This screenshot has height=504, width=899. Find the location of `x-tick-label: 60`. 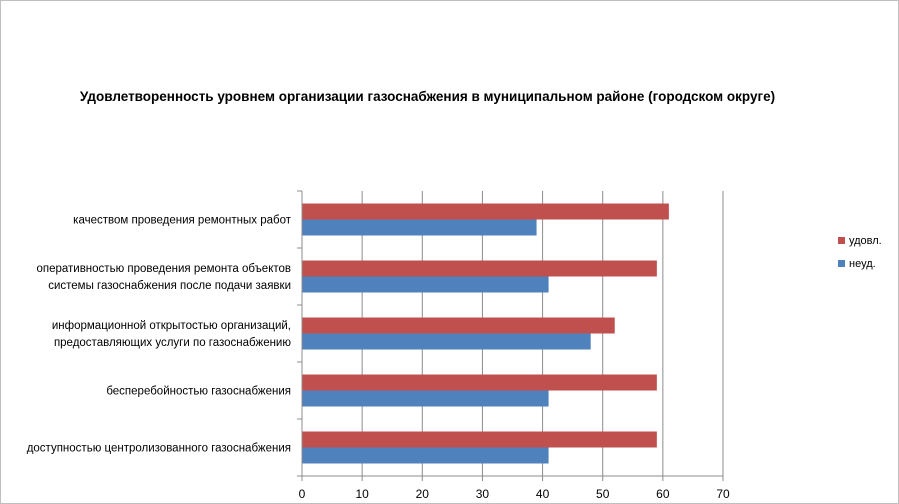

x-tick-label: 60 is located at coordinates (663, 494).